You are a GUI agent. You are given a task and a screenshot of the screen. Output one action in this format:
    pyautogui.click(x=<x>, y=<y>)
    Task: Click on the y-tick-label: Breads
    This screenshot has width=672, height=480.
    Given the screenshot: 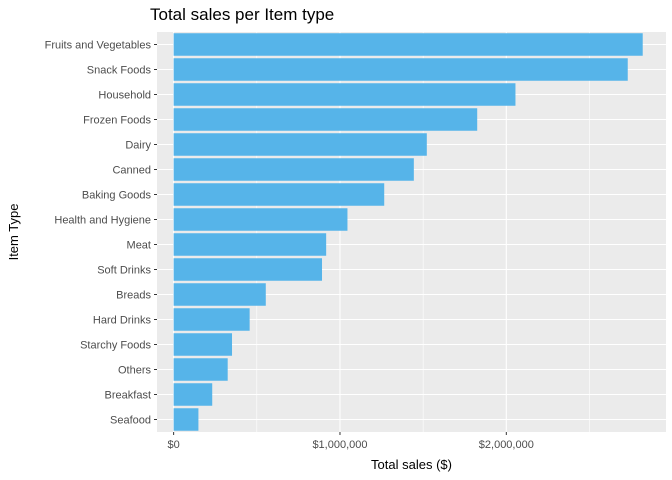 What is the action you would take?
    pyautogui.click(x=133, y=296)
    